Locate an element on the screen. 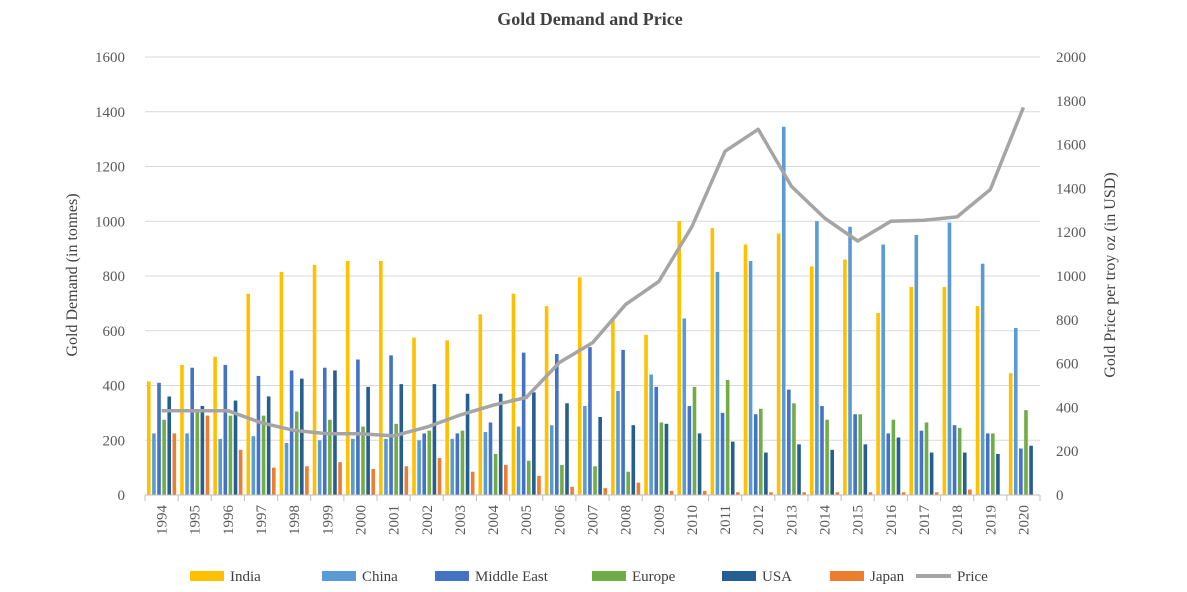  legend-swatch-middle-east is located at coordinates (452, 576).